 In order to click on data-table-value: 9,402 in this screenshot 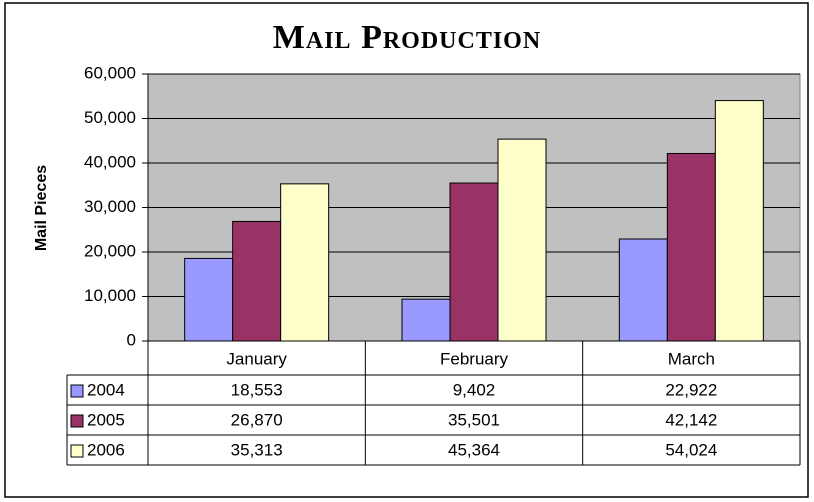, I will do `click(474, 389)`.